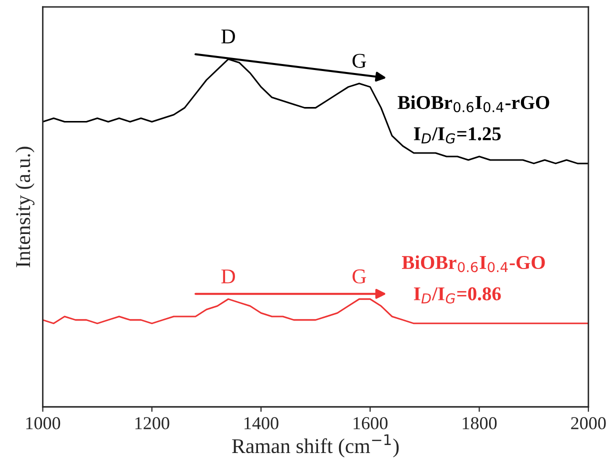 The width and height of the screenshot is (611, 465). I want to click on x-tick-label: 1800, so click(479, 423).